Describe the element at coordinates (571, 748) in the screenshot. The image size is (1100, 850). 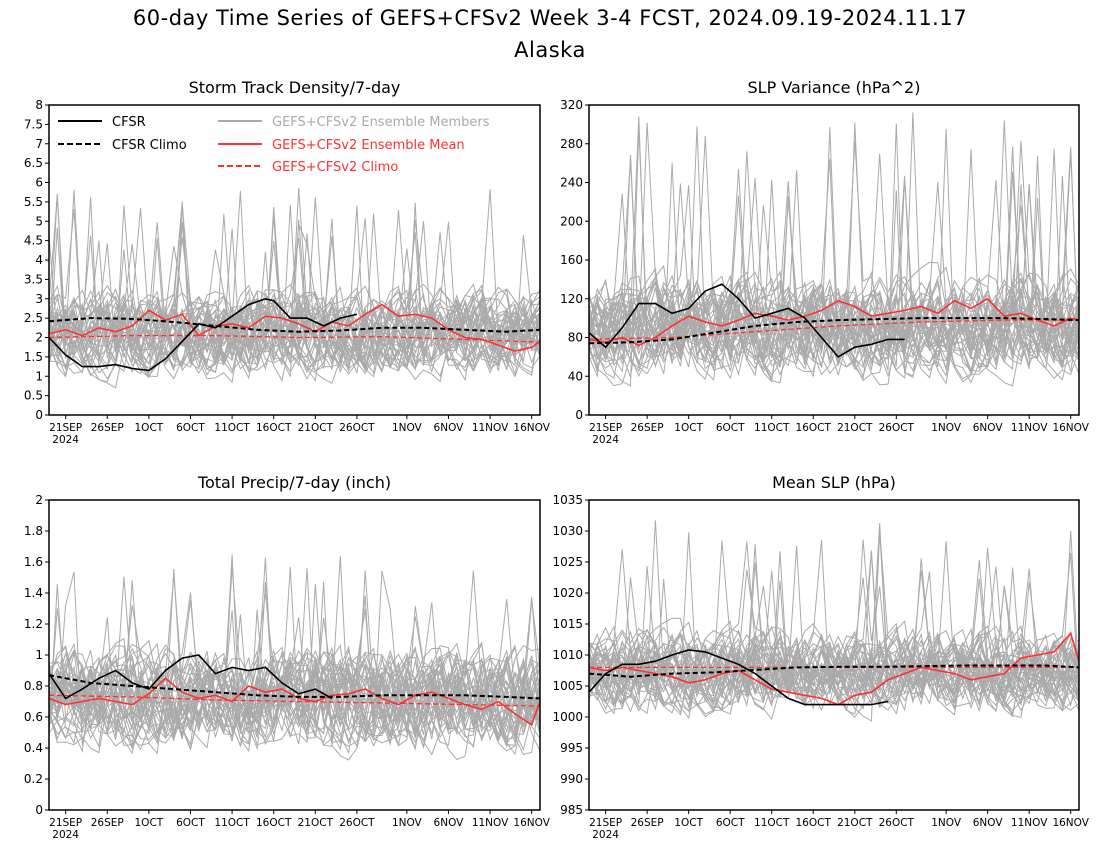
I see `y-tick-label: 995` at that location.